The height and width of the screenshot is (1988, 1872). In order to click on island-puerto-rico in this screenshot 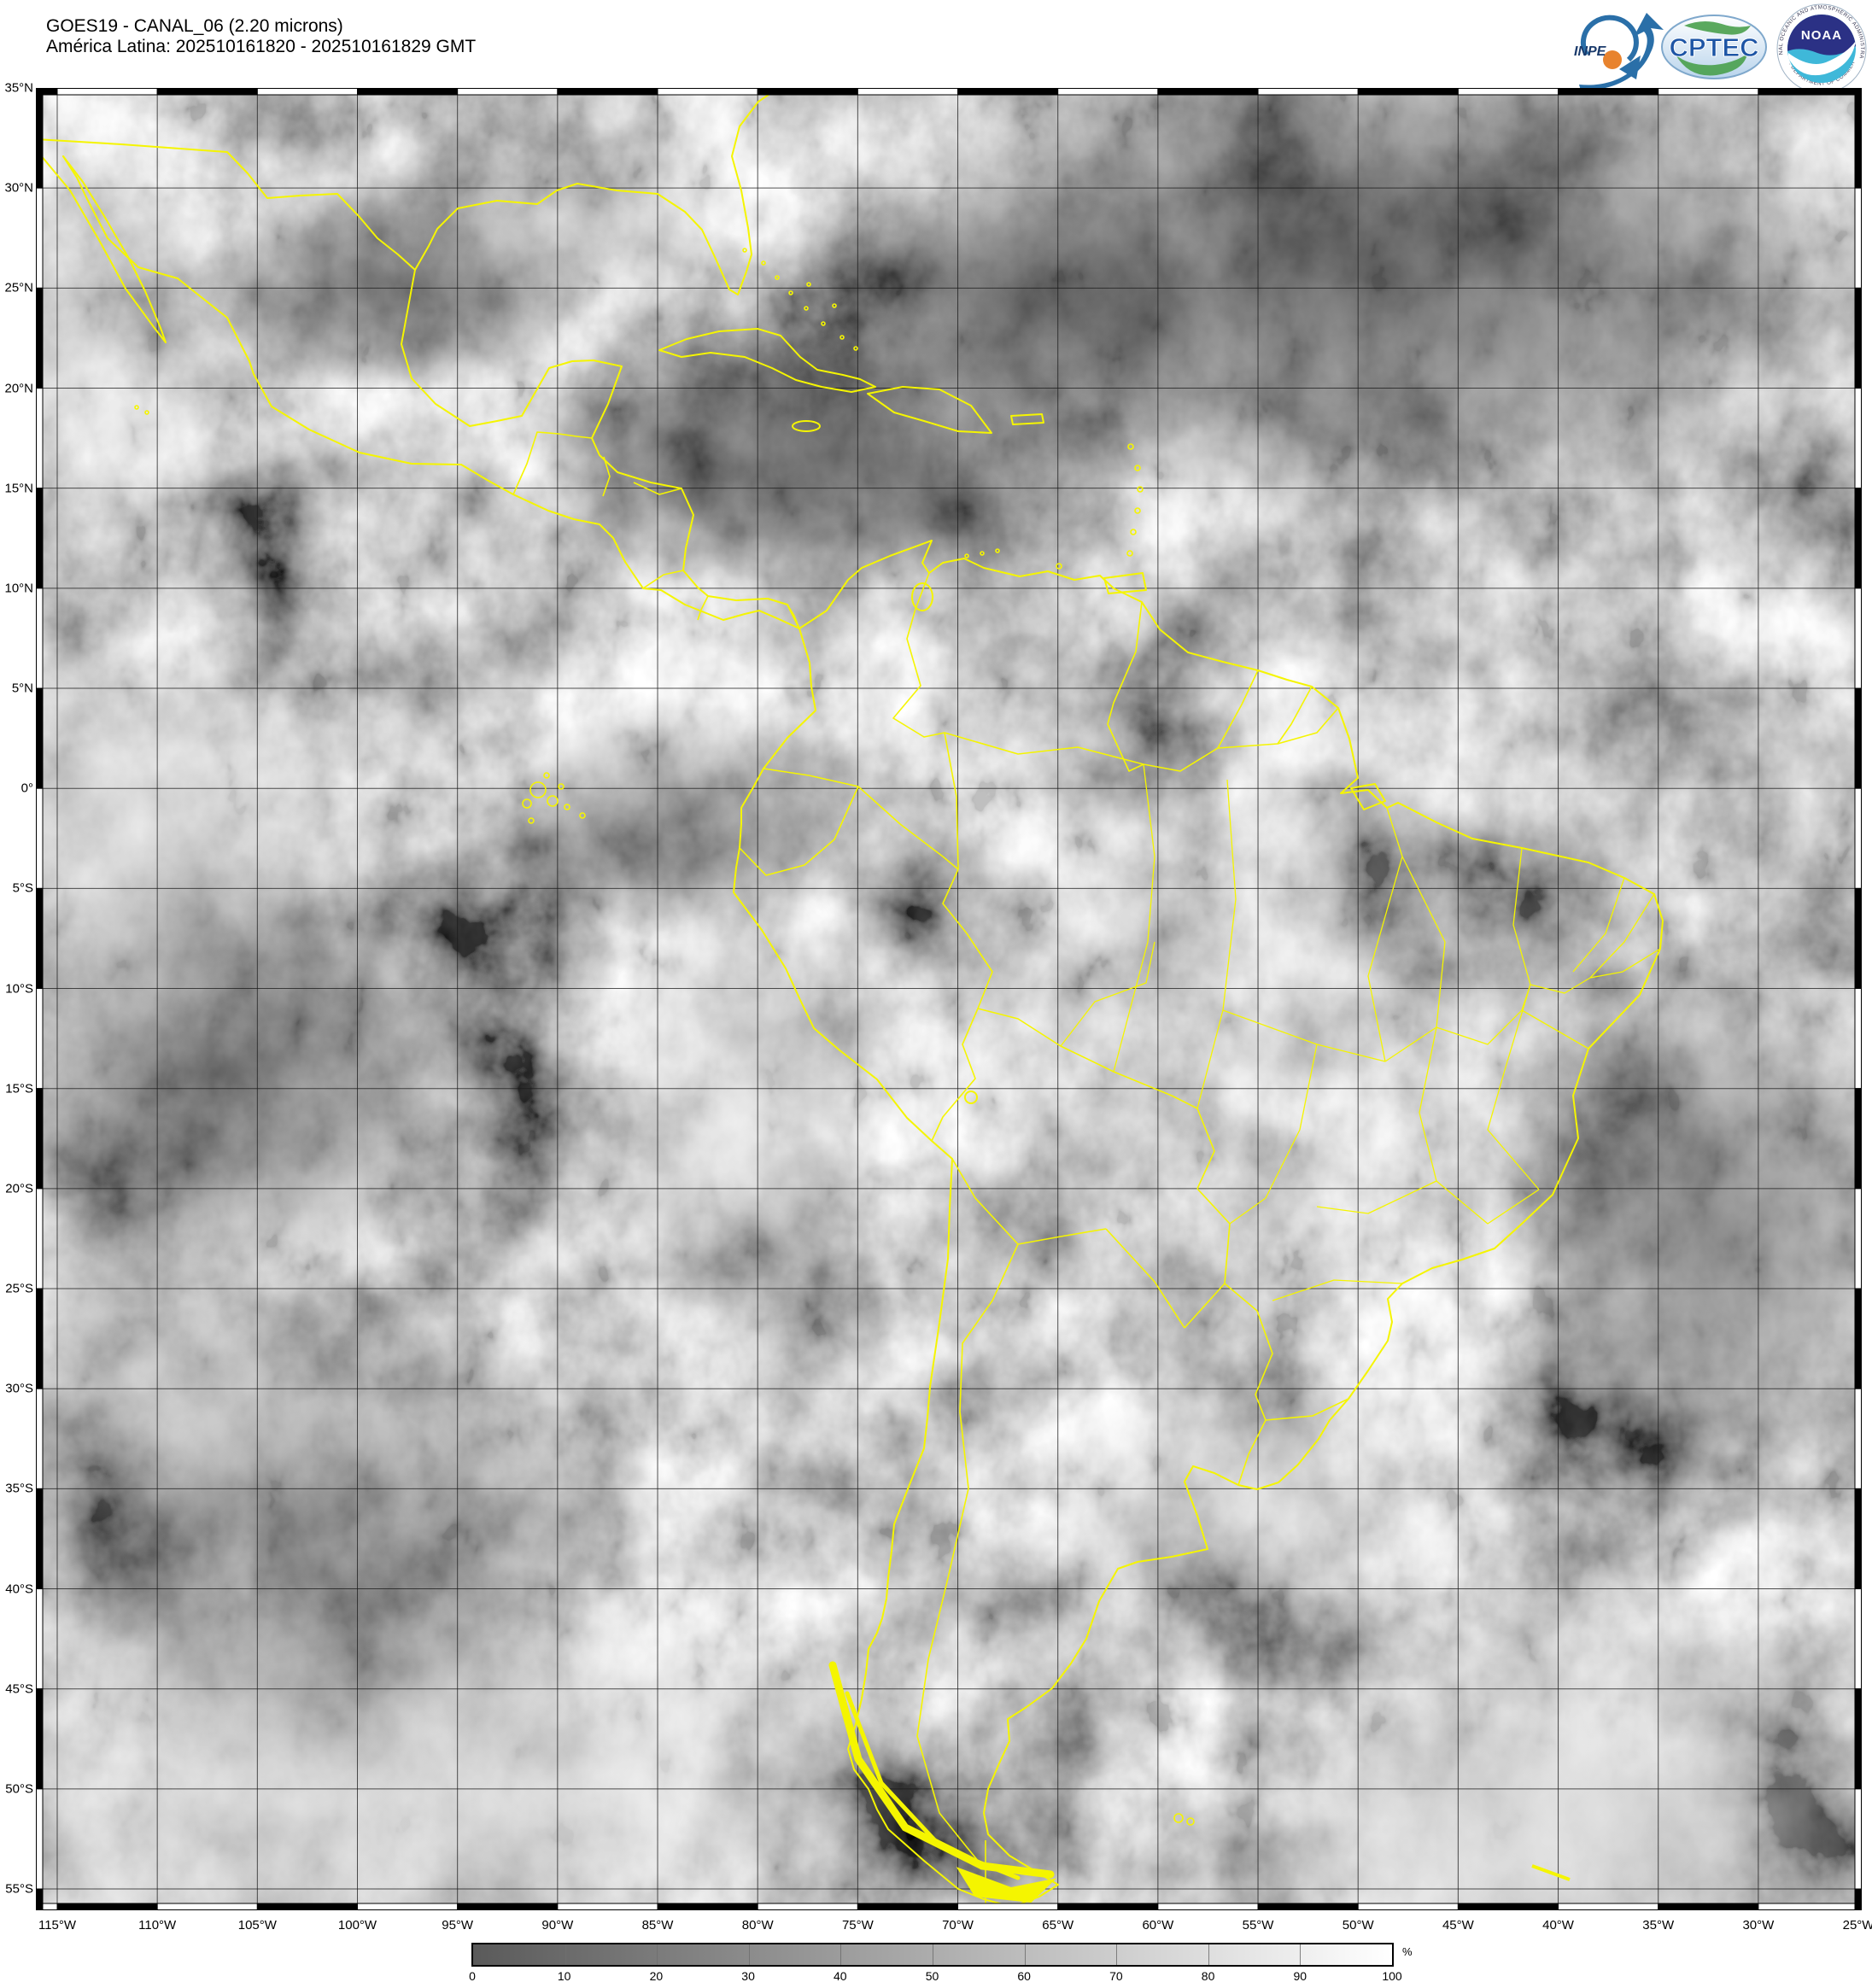, I will do `click(1027, 419)`.